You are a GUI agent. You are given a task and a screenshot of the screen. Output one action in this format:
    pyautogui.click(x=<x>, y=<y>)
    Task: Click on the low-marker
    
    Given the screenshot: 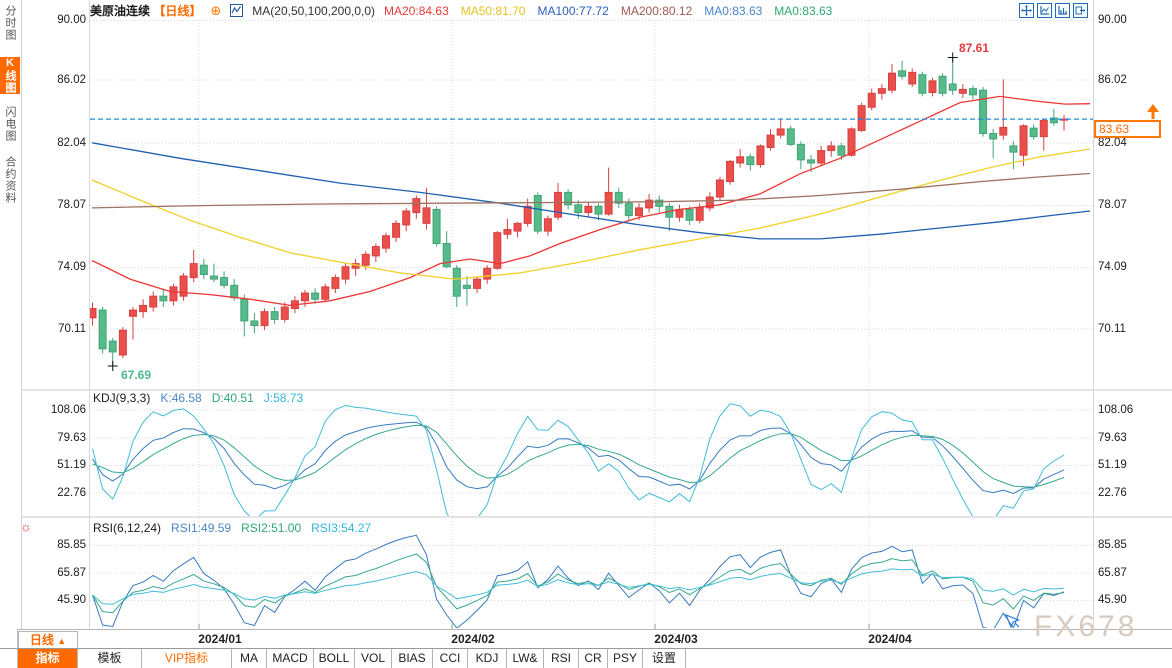 What is the action you would take?
    pyautogui.click(x=112, y=365)
    